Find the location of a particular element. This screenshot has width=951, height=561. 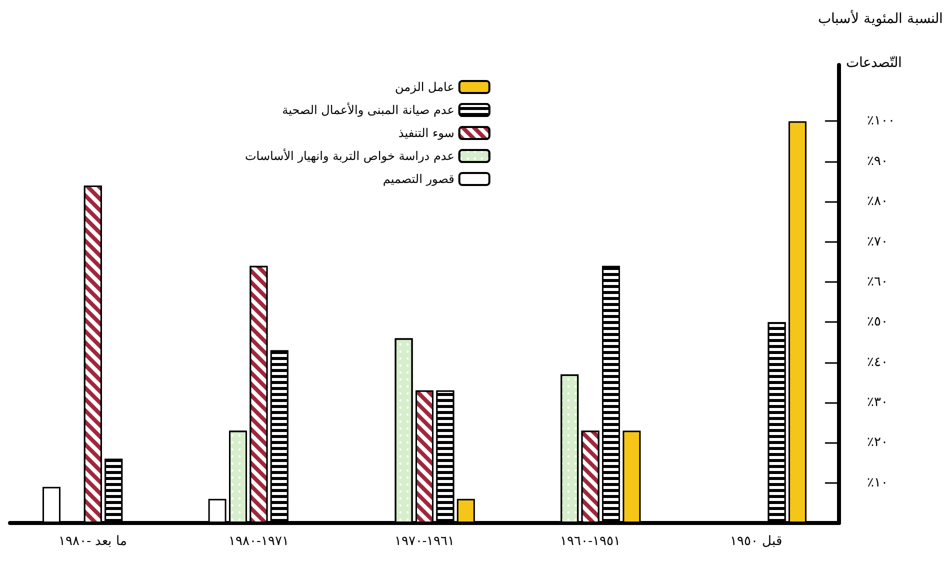

y-tick-label: ٪٦٠ is located at coordinates (877, 282).